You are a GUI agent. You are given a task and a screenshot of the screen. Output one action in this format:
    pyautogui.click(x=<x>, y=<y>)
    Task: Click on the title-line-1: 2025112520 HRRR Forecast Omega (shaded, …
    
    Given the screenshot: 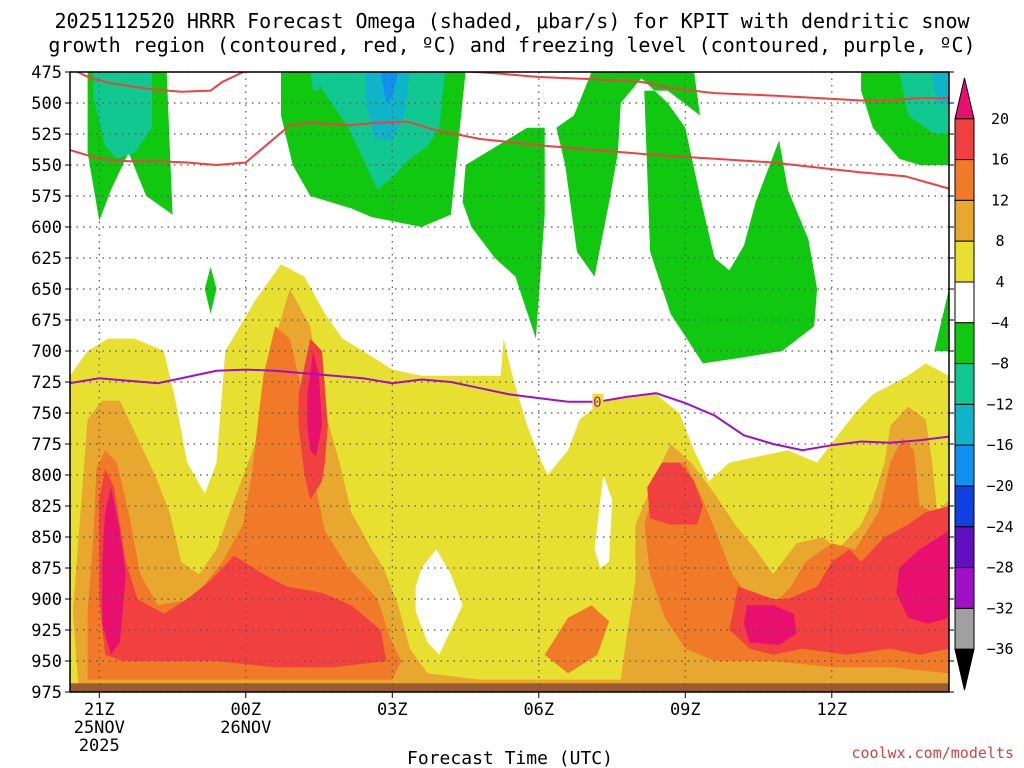 What is the action you would take?
    pyautogui.click(x=512, y=21)
    